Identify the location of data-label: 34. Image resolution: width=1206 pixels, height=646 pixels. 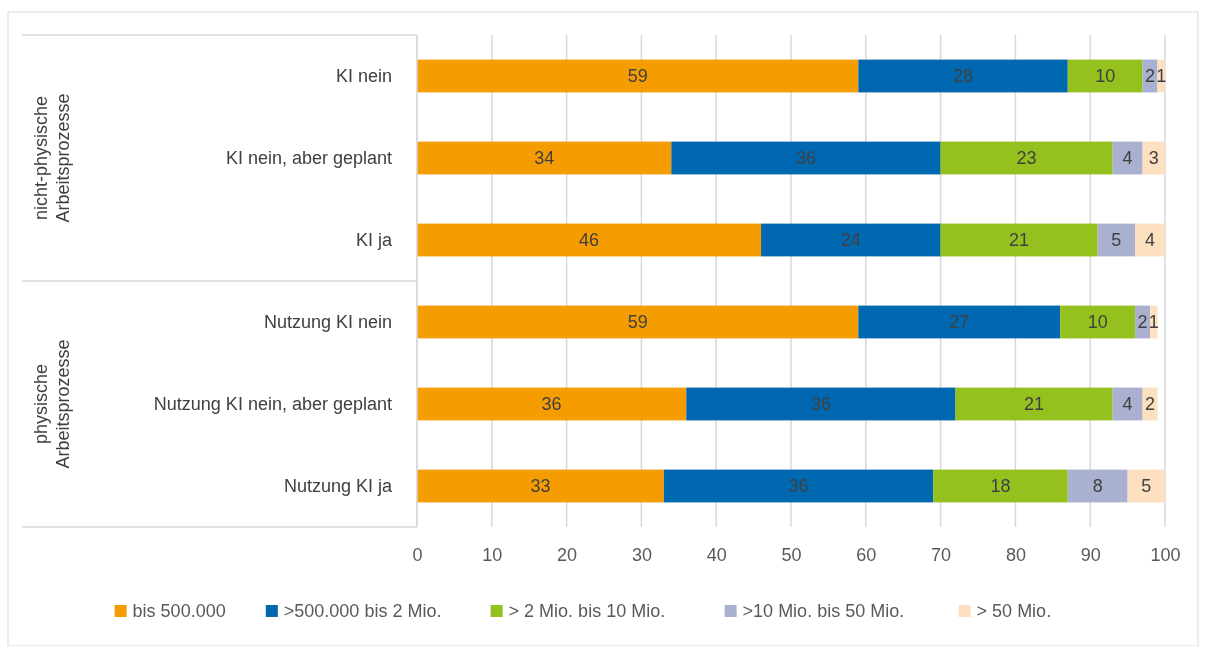
(544, 158).